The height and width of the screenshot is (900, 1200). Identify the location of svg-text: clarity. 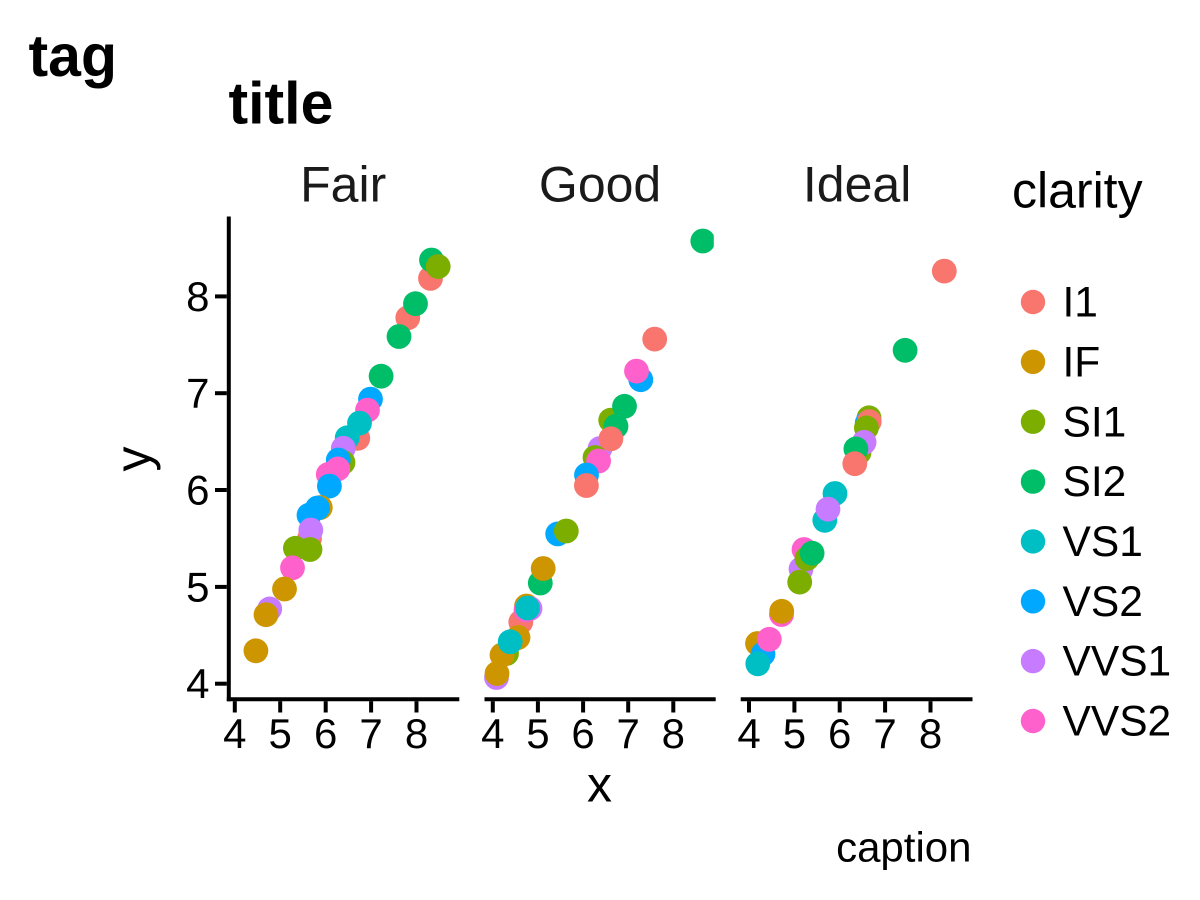
(1077, 191).